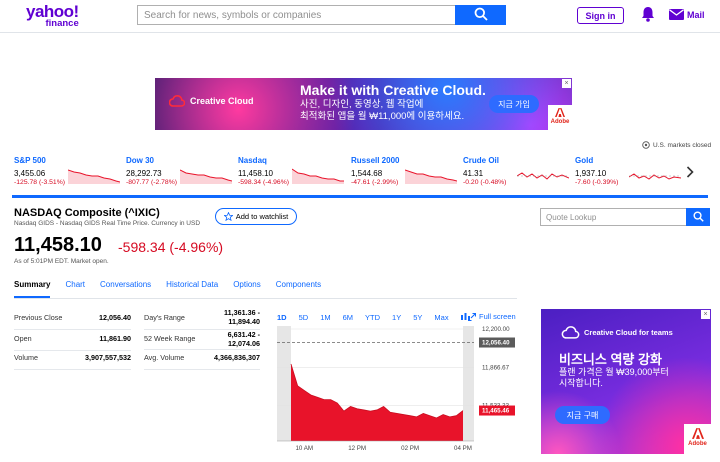  Describe the element at coordinates (164, 317) in the screenshot. I see `stat-key: Day's Range` at that location.